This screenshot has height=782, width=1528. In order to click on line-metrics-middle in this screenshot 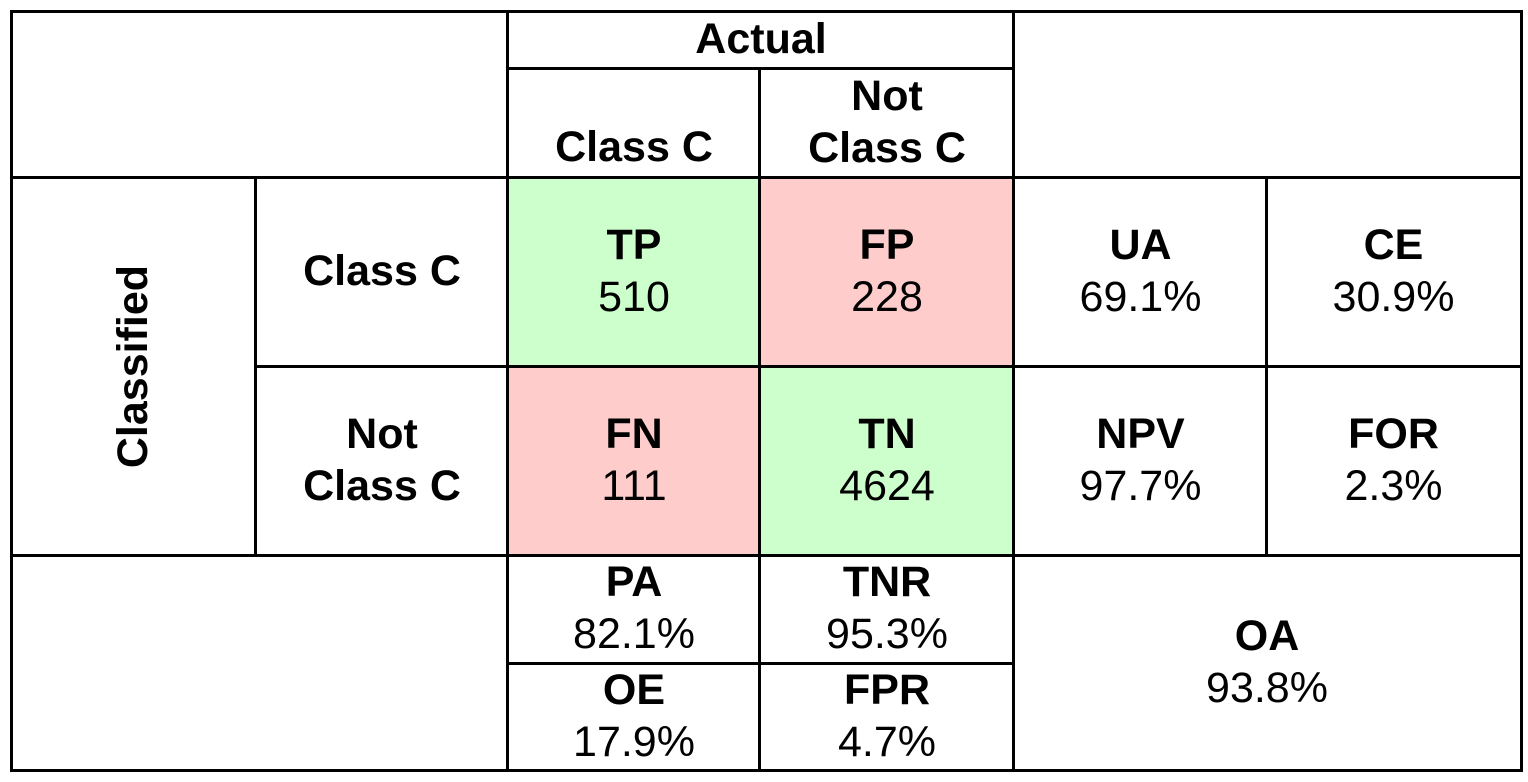, I will do `click(1266, 366)`.